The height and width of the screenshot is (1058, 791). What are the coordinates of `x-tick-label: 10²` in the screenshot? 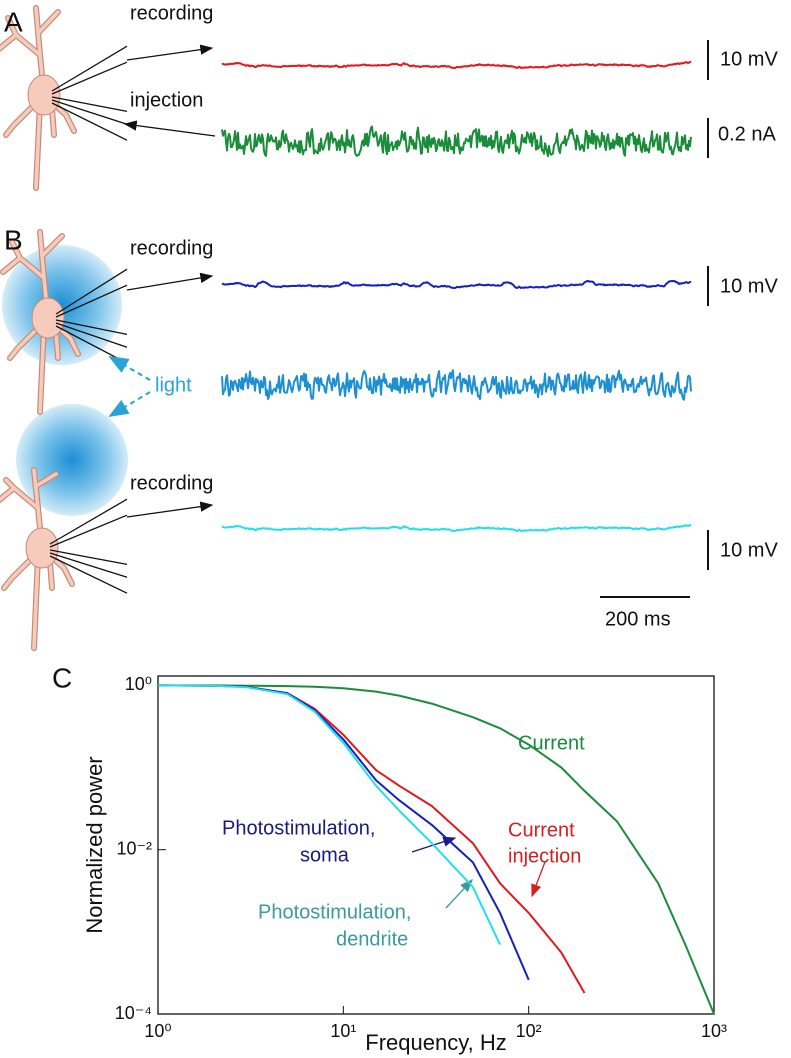 It's located at (529, 1031).